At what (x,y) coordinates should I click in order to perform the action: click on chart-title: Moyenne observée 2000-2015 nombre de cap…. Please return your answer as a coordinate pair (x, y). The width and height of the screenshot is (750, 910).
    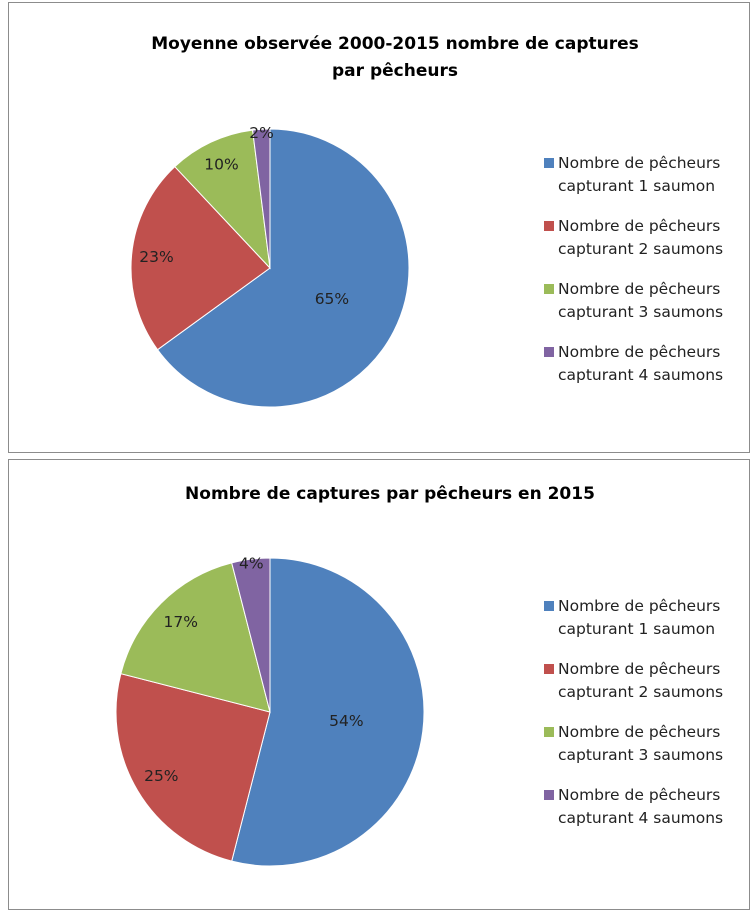
    Looking at the image, I should click on (395, 57).